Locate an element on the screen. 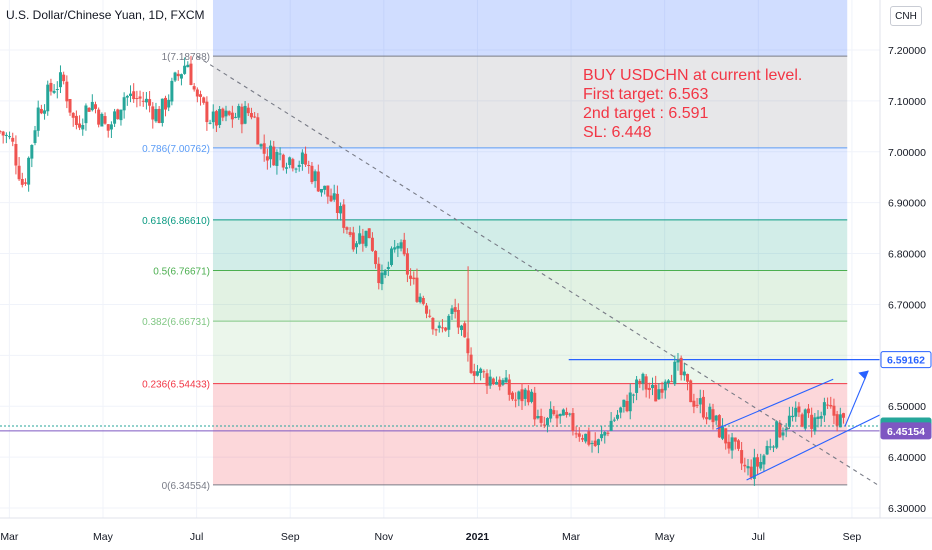  arrow-head is located at coordinates (863, 375).